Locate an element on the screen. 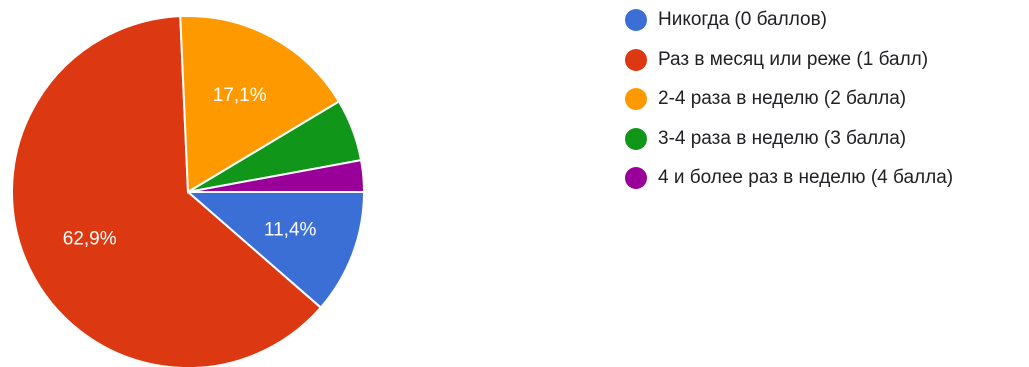 The image size is (1029, 367). slice-value-label: 62,9% is located at coordinates (90, 238).